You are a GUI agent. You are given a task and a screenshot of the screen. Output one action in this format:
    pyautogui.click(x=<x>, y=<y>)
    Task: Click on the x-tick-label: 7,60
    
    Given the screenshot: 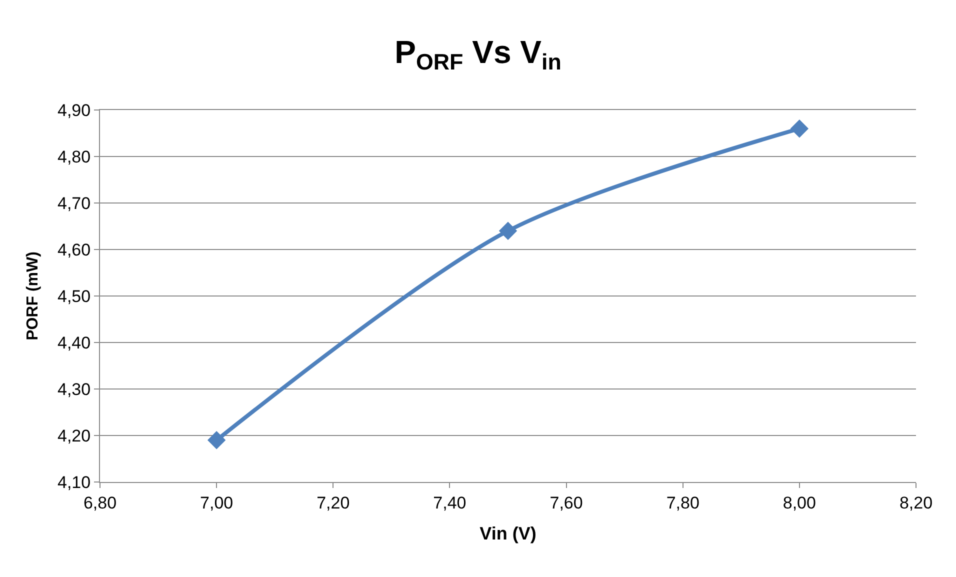 What is the action you would take?
    pyautogui.click(x=566, y=502)
    